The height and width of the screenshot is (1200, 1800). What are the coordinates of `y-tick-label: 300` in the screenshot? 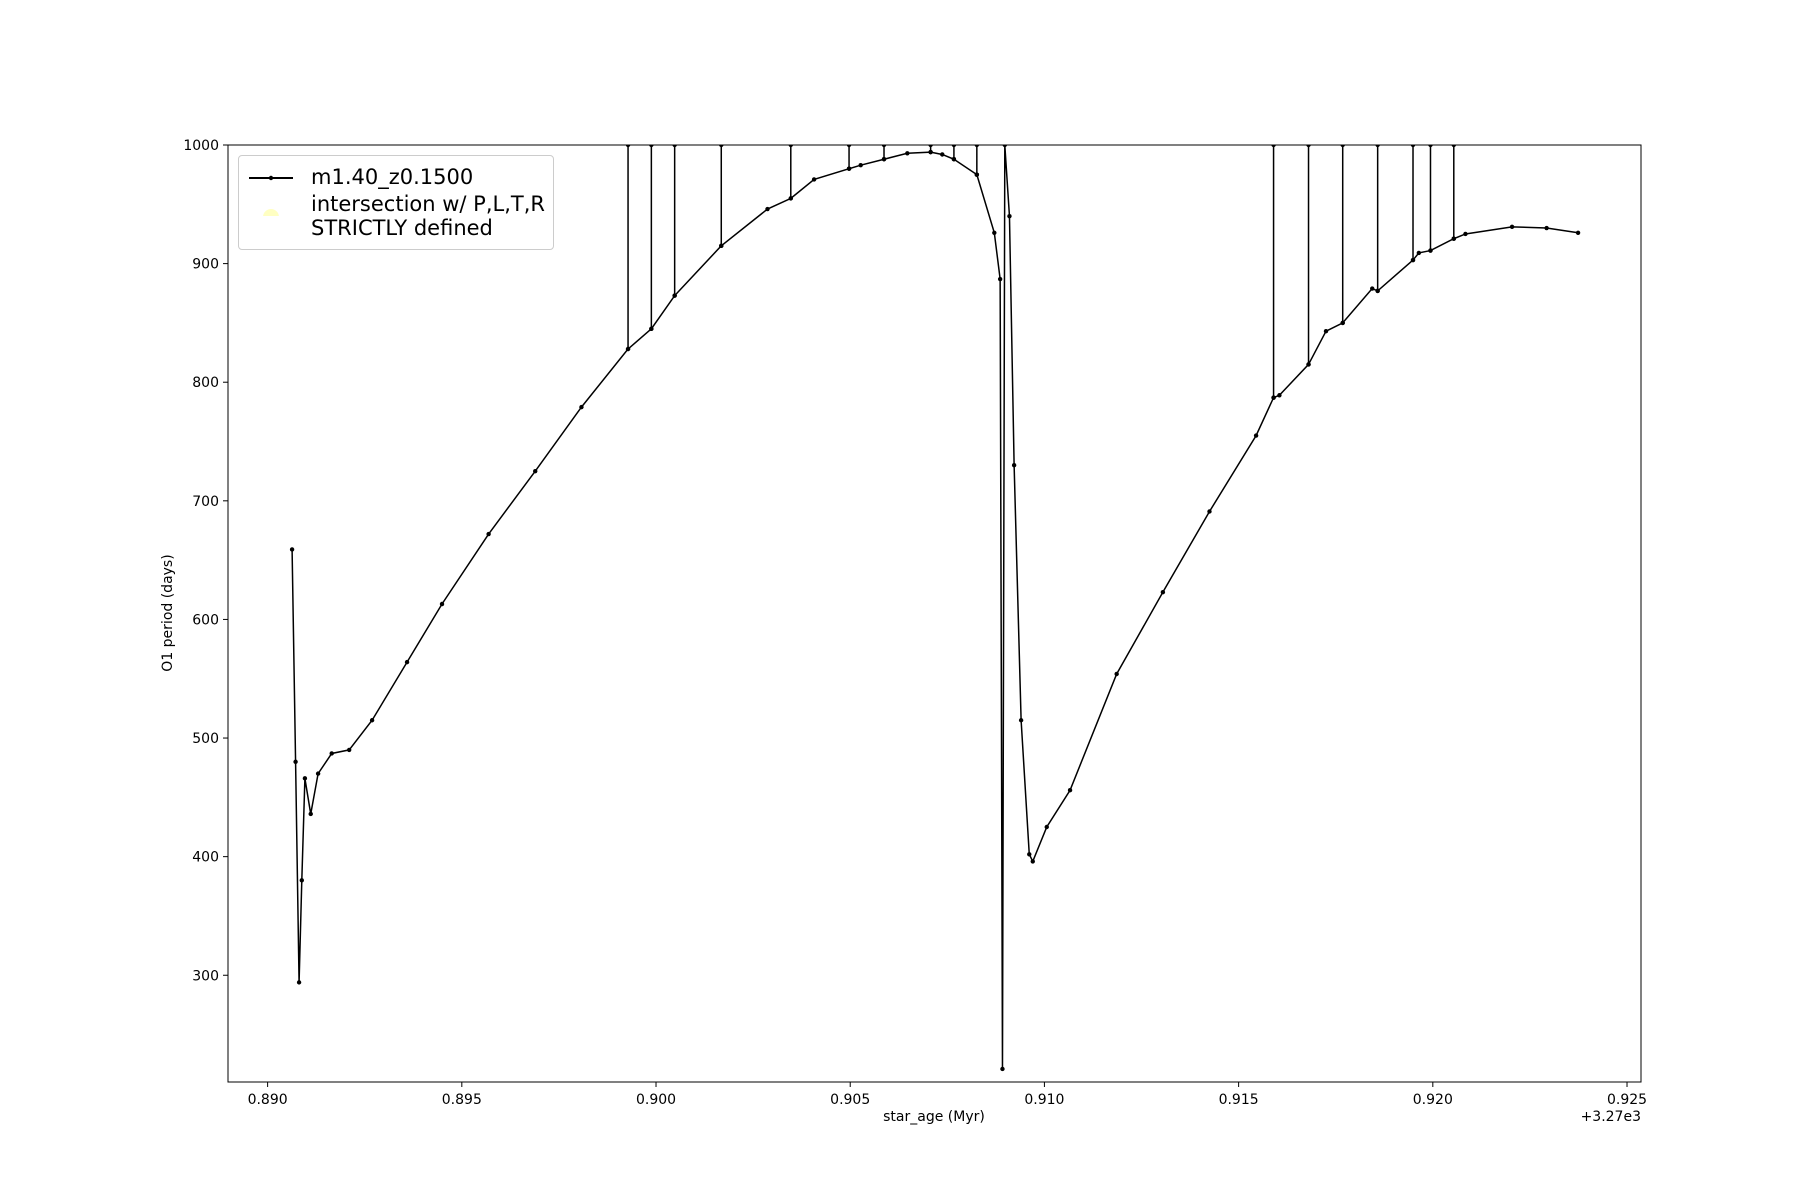 It's located at (205, 976).